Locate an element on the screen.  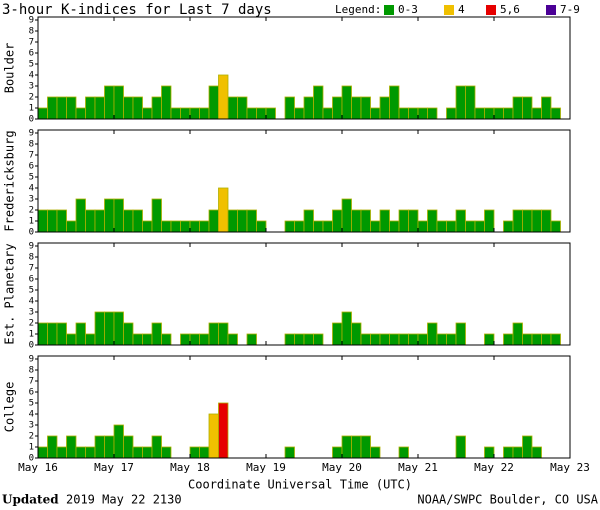
legend-title: Legend: is located at coordinates (358, 9).